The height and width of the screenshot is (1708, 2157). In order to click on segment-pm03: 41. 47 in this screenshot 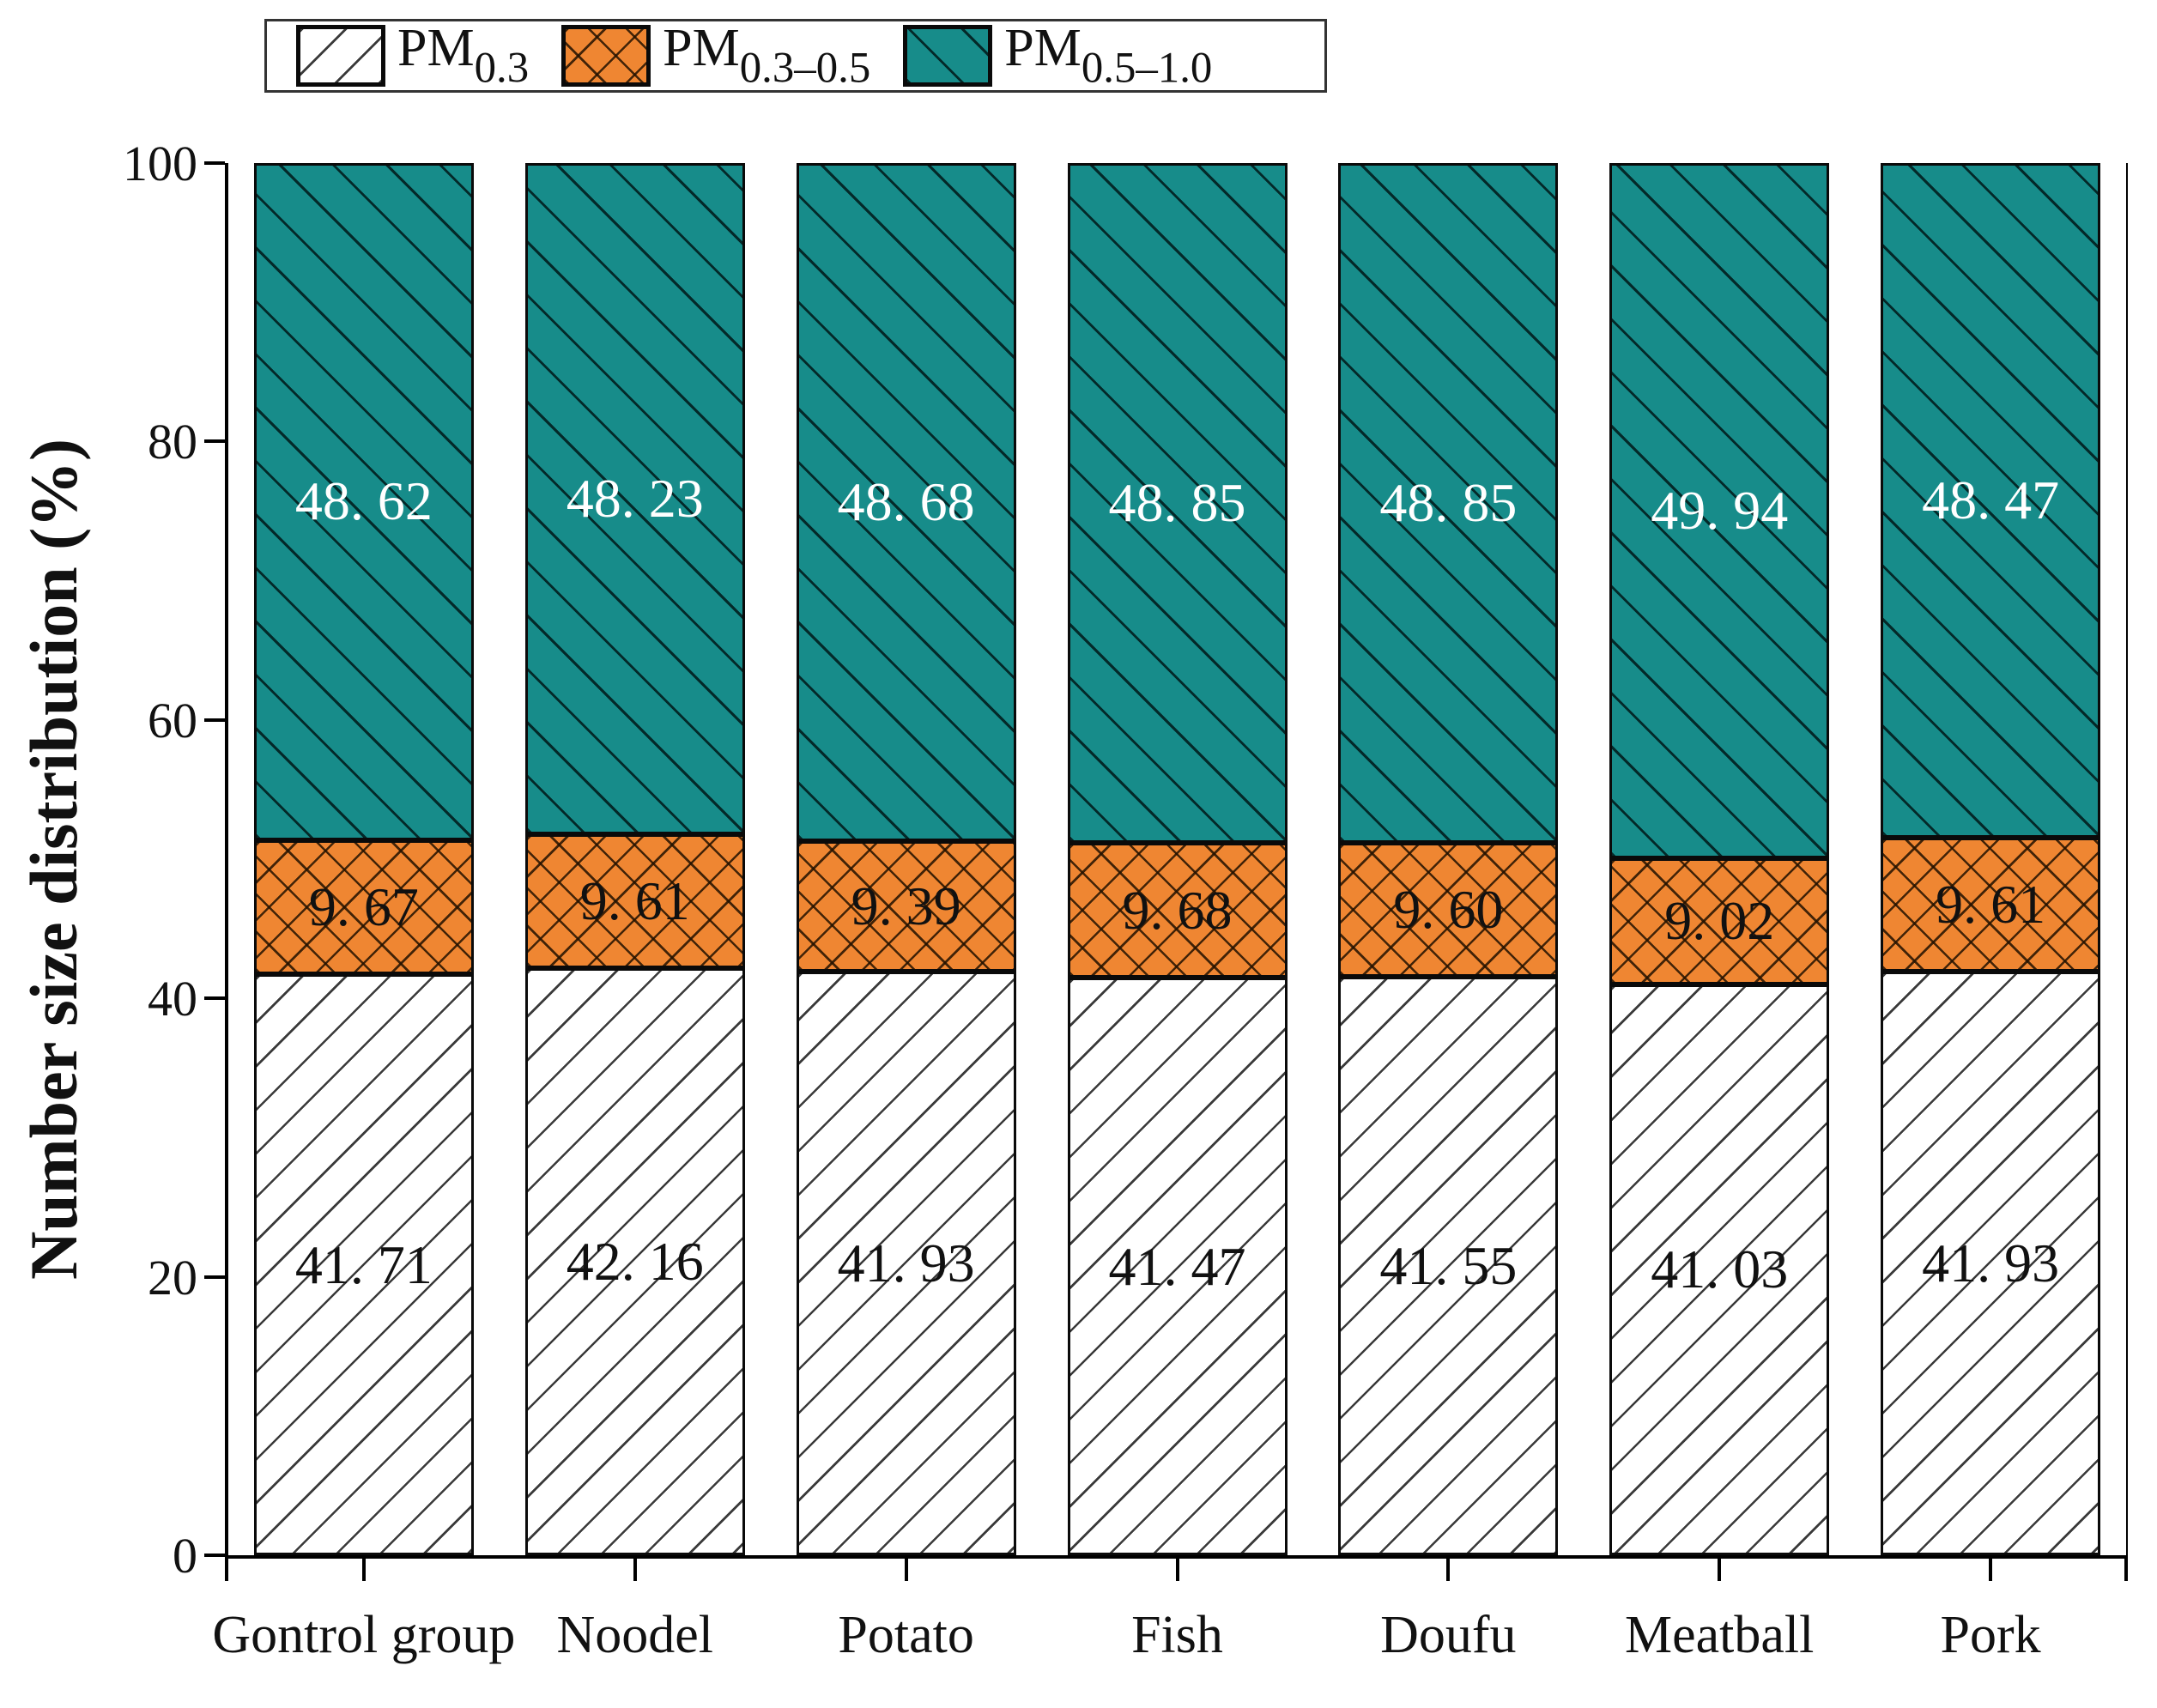, I will do `click(1177, 1267)`.